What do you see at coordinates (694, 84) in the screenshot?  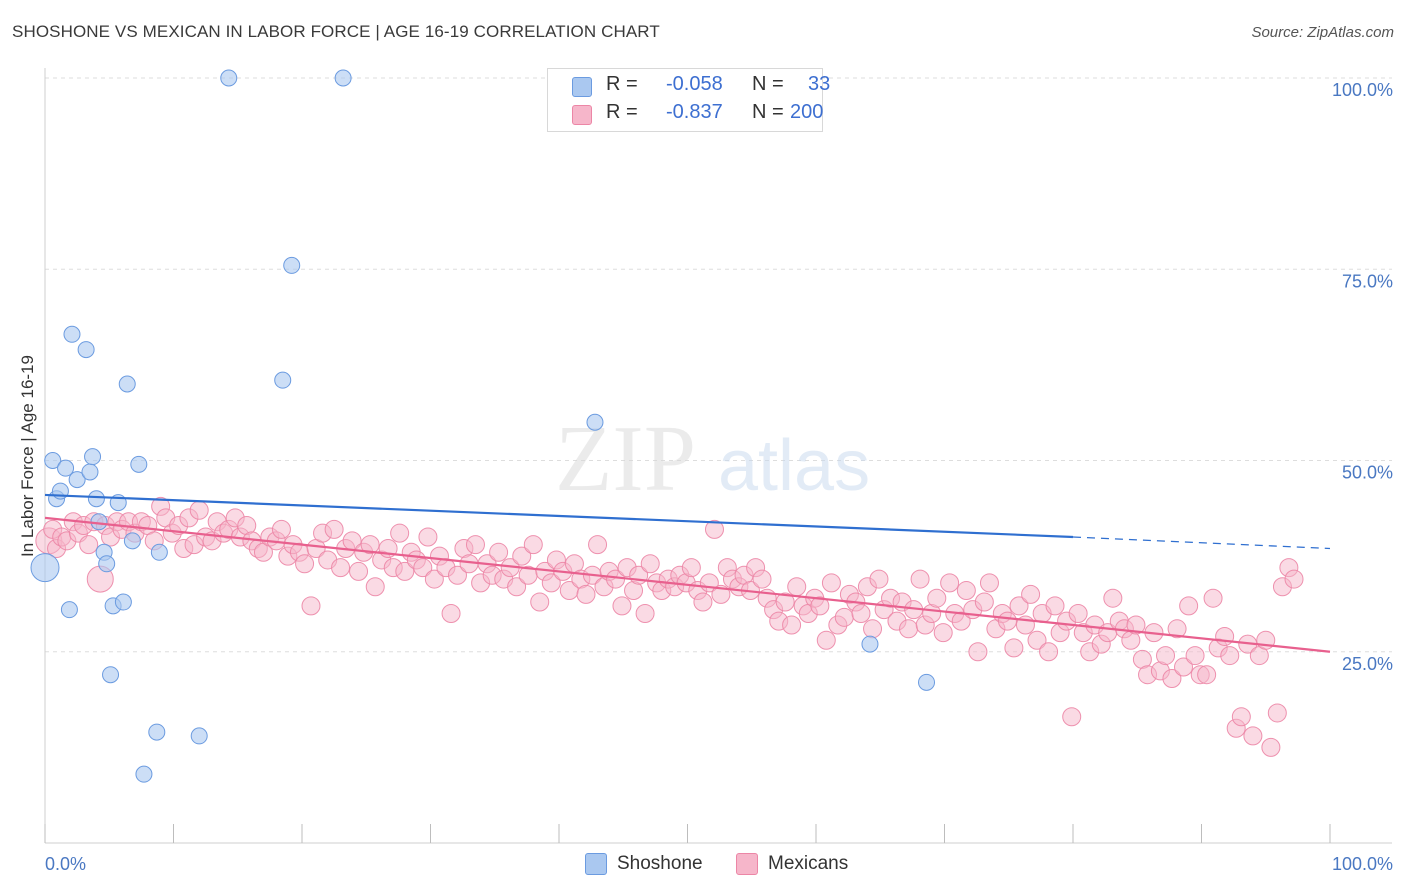 I see `shoshone-r-value: -0.058` at bounding box center [694, 84].